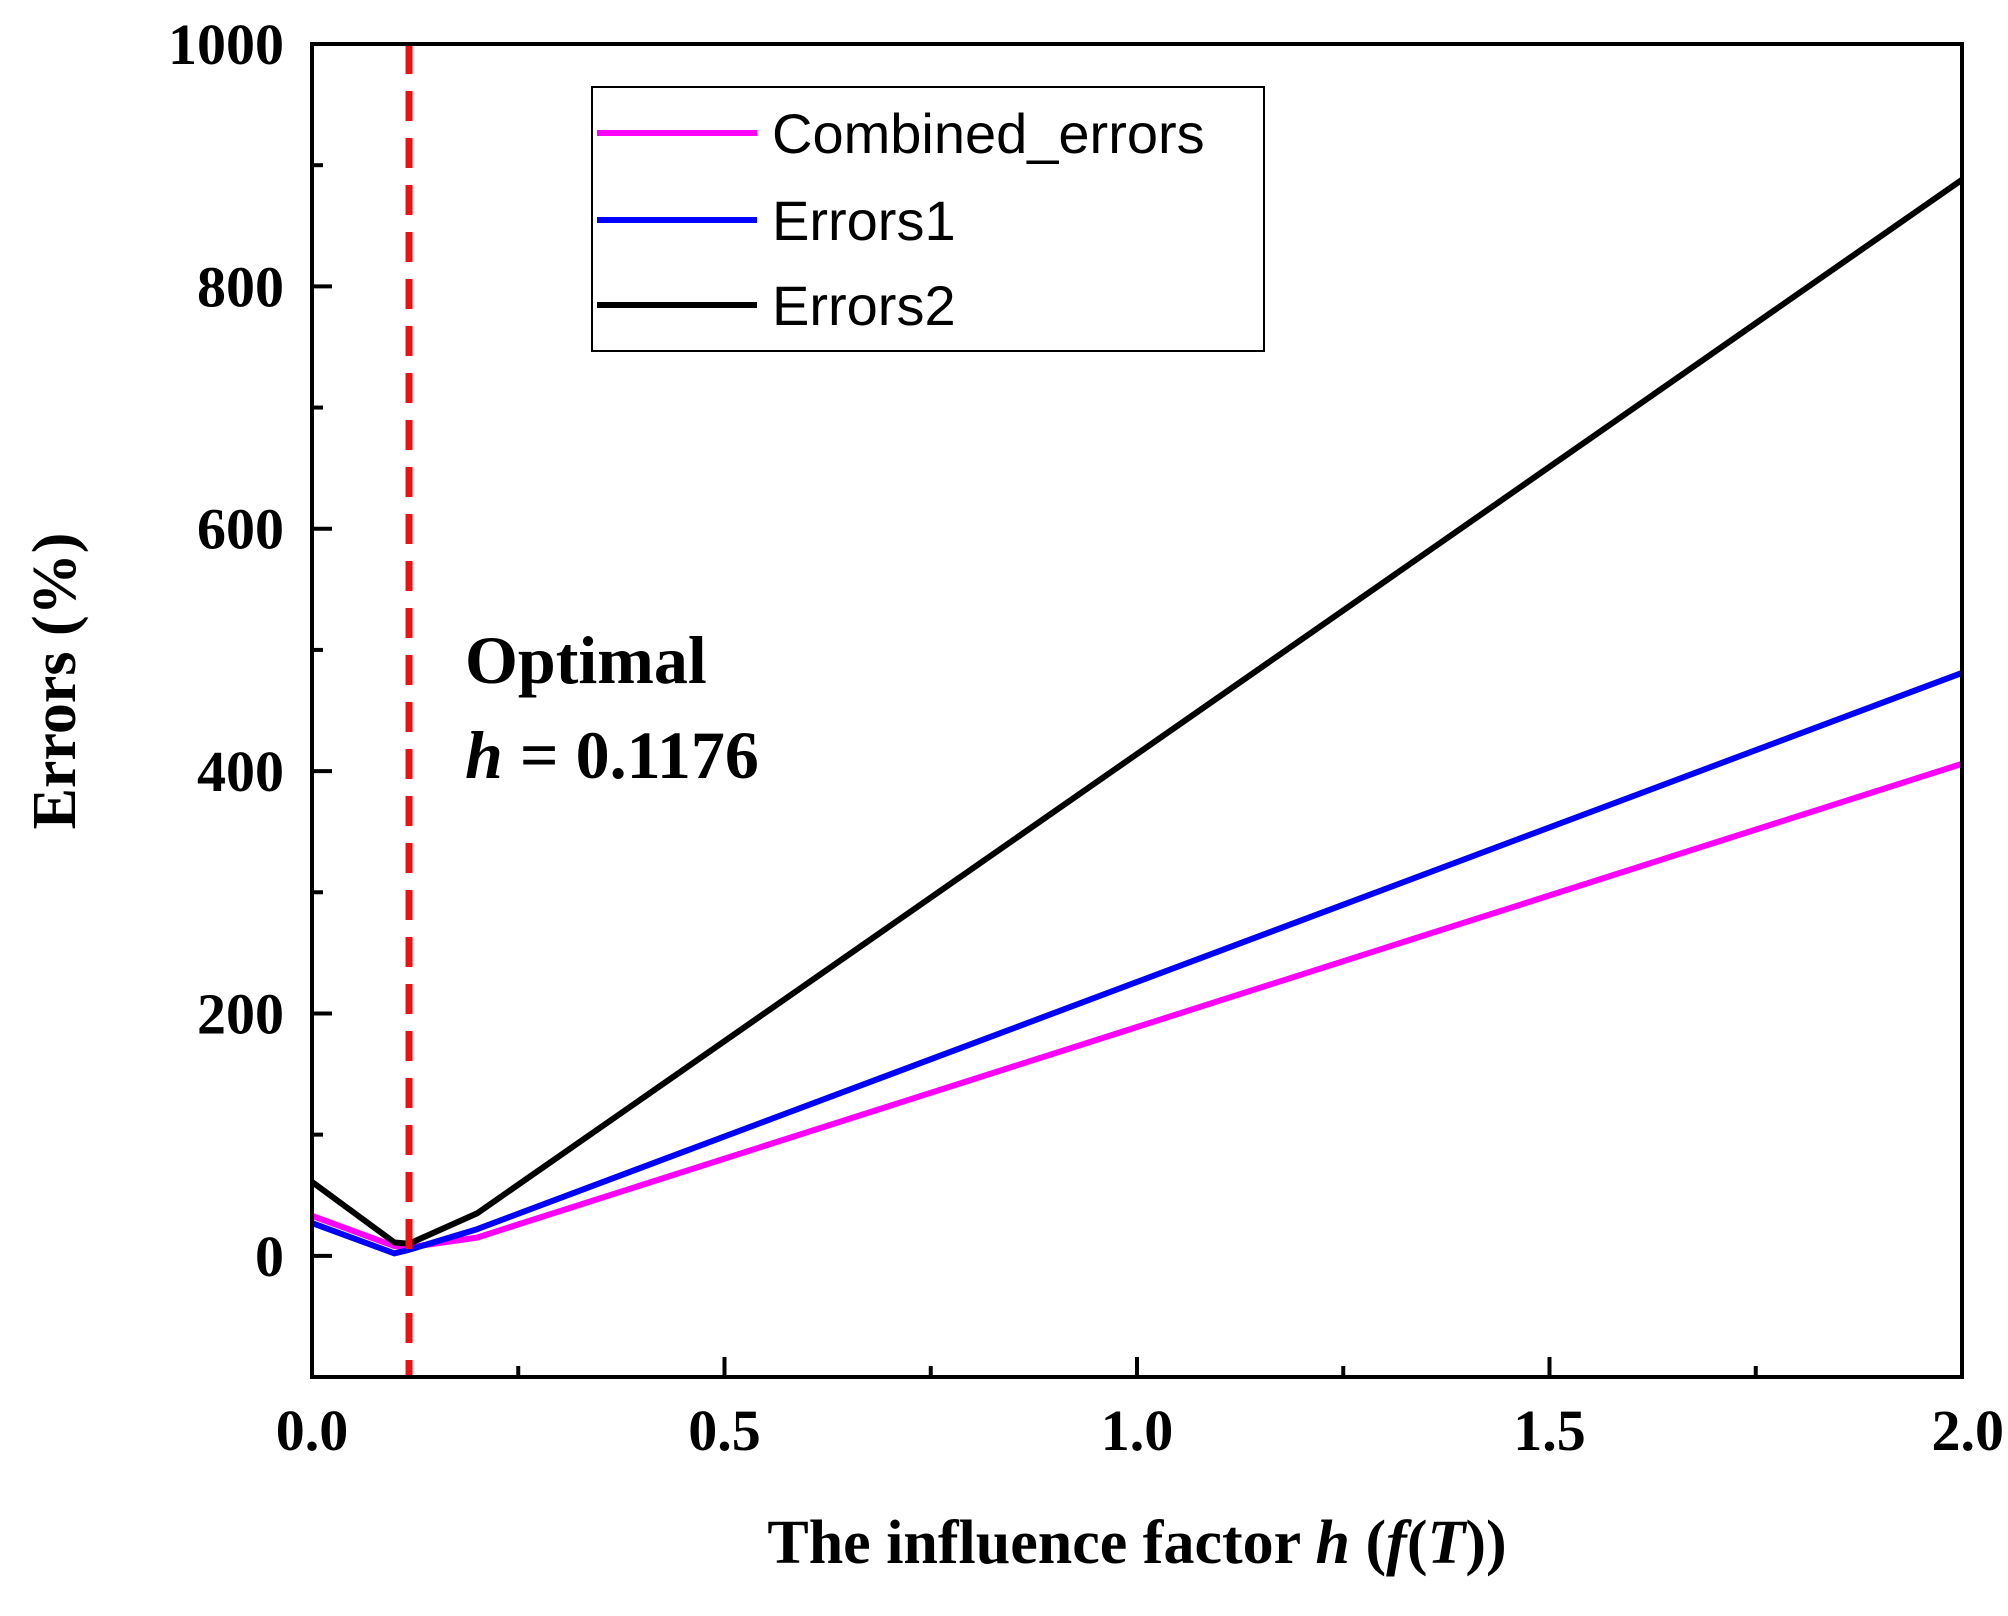 The width and height of the screenshot is (2008, 1616). I want to click on x-axis-title: The influence factor h (f(T)), so click(1136, 1543).